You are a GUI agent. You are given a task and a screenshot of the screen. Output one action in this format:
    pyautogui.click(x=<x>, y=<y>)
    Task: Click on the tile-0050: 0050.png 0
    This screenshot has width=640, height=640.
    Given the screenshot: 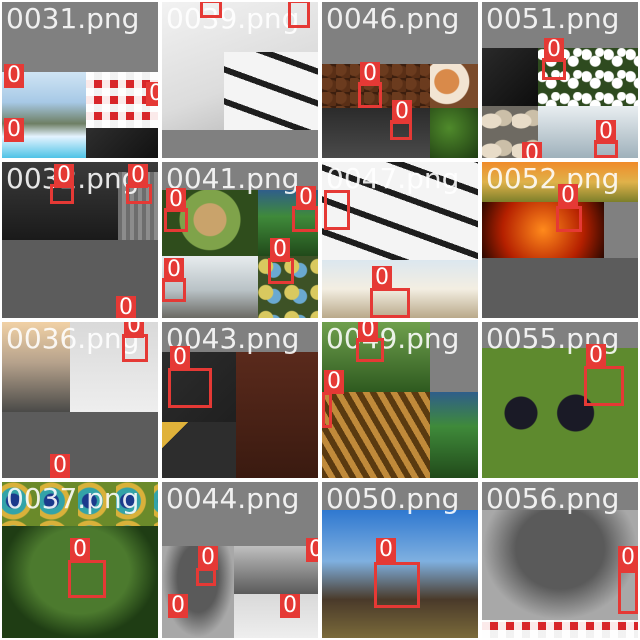 What is the action you would take?
    pyautogui.click(x=400, y=560)
    